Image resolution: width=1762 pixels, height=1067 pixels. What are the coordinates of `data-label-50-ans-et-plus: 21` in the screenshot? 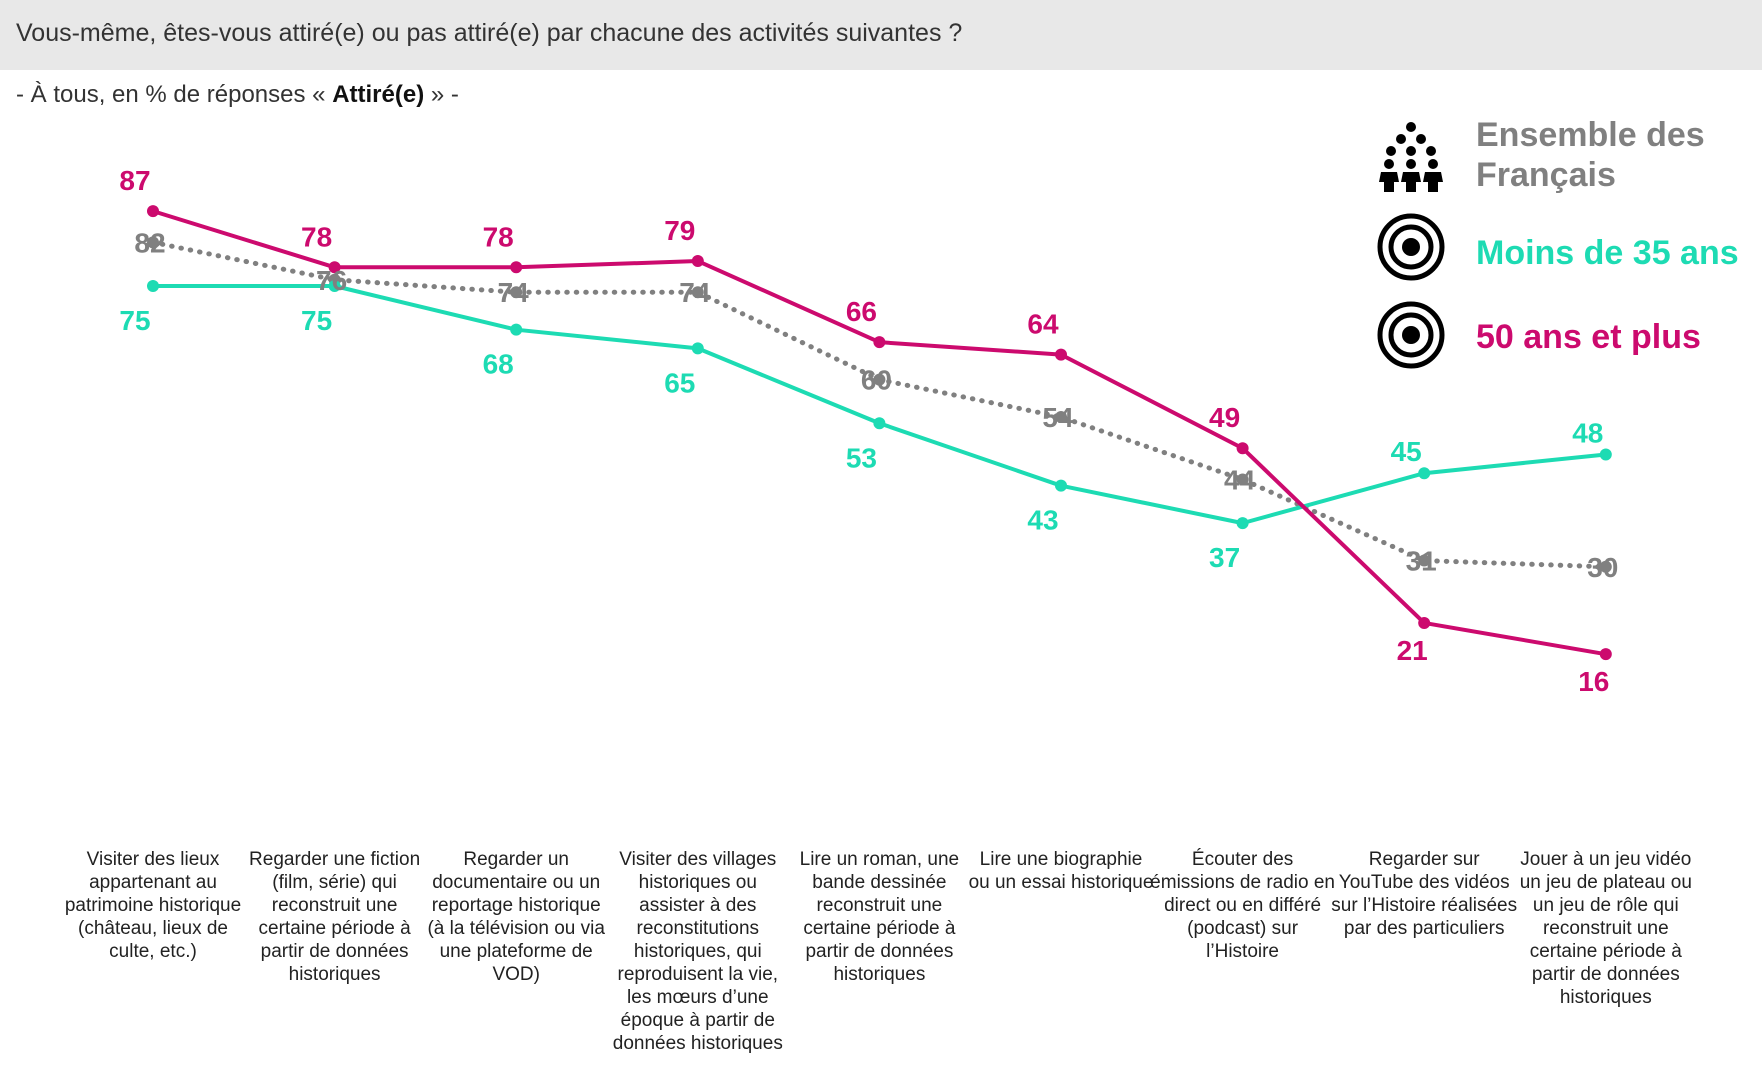 It's located at (1412, 650).